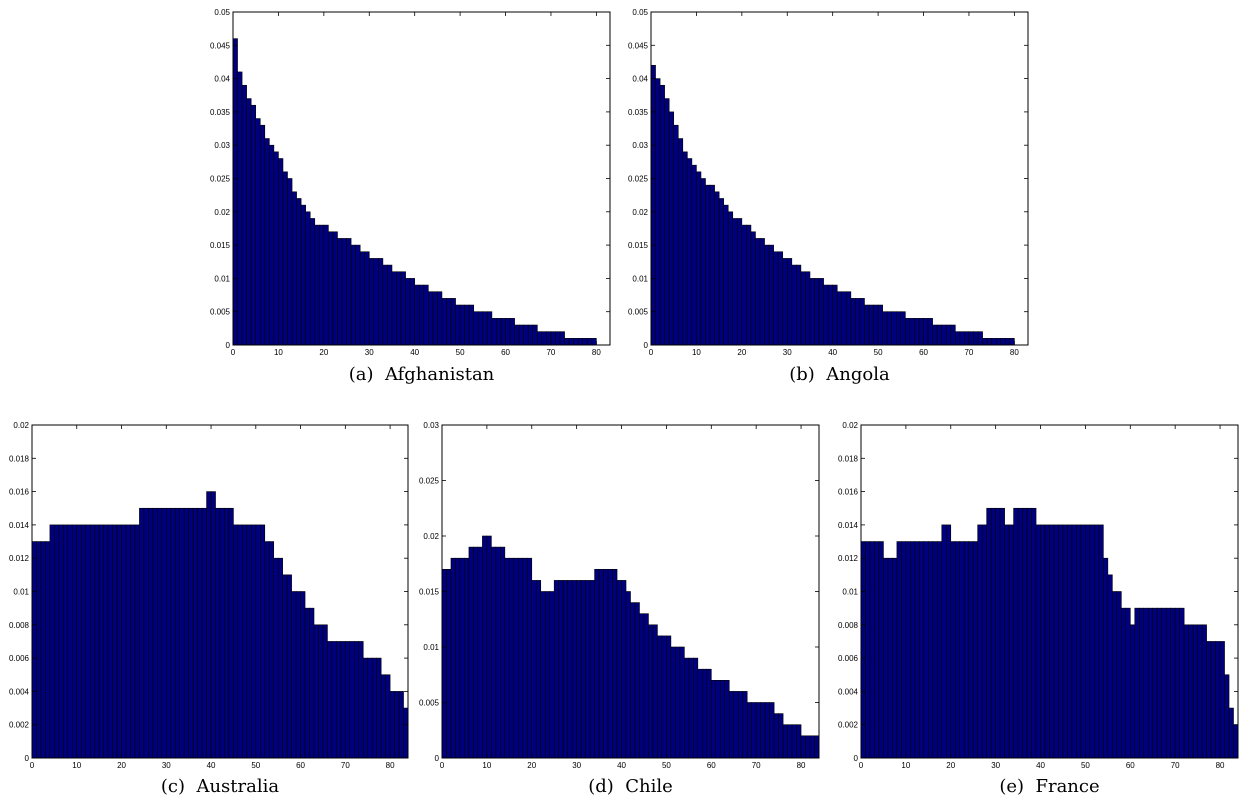 The height and width of the screenshot is (800, 1243). Describe the element at coordinates (220, 786) in the screenshot. I see `caption-australia: (c) Australia` at that location.